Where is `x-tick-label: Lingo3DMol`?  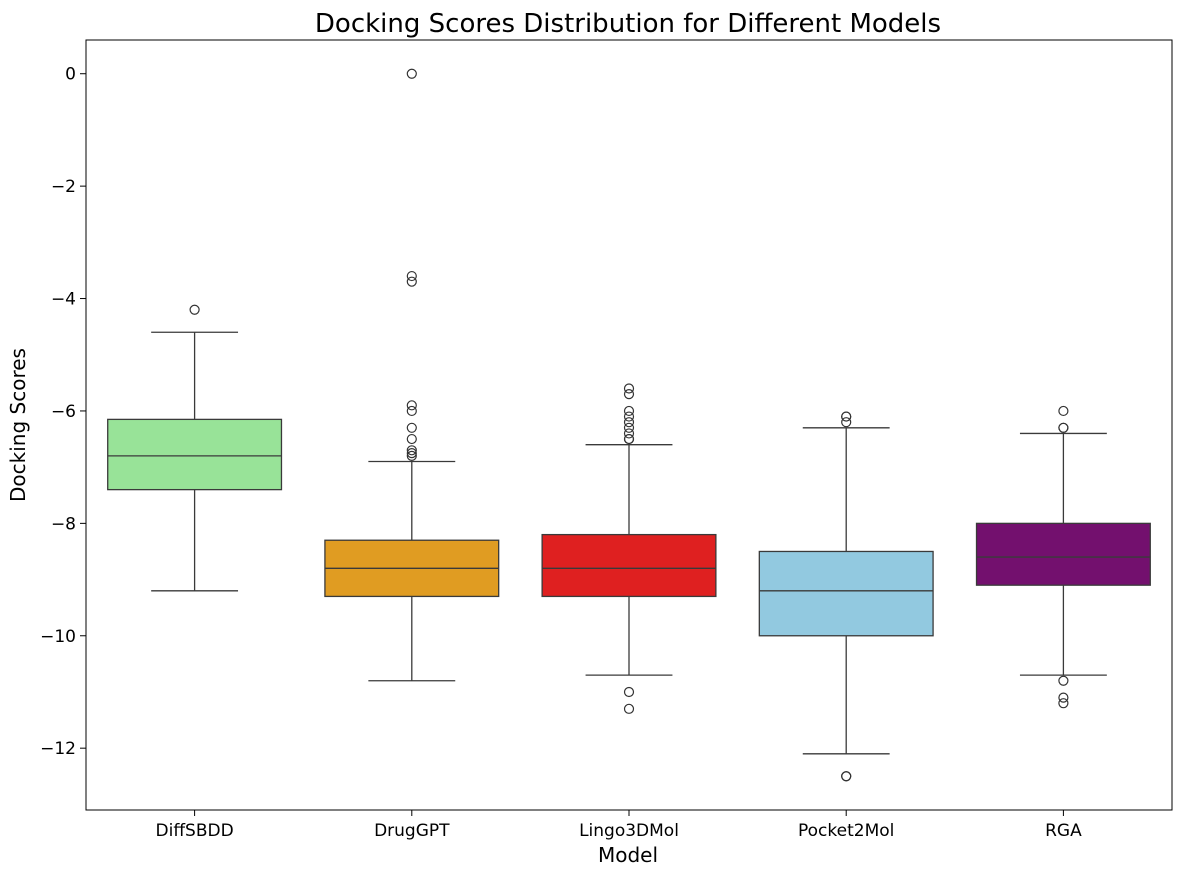 x-tick-label: Lingo3DMol is located at coordinates (629, 831).